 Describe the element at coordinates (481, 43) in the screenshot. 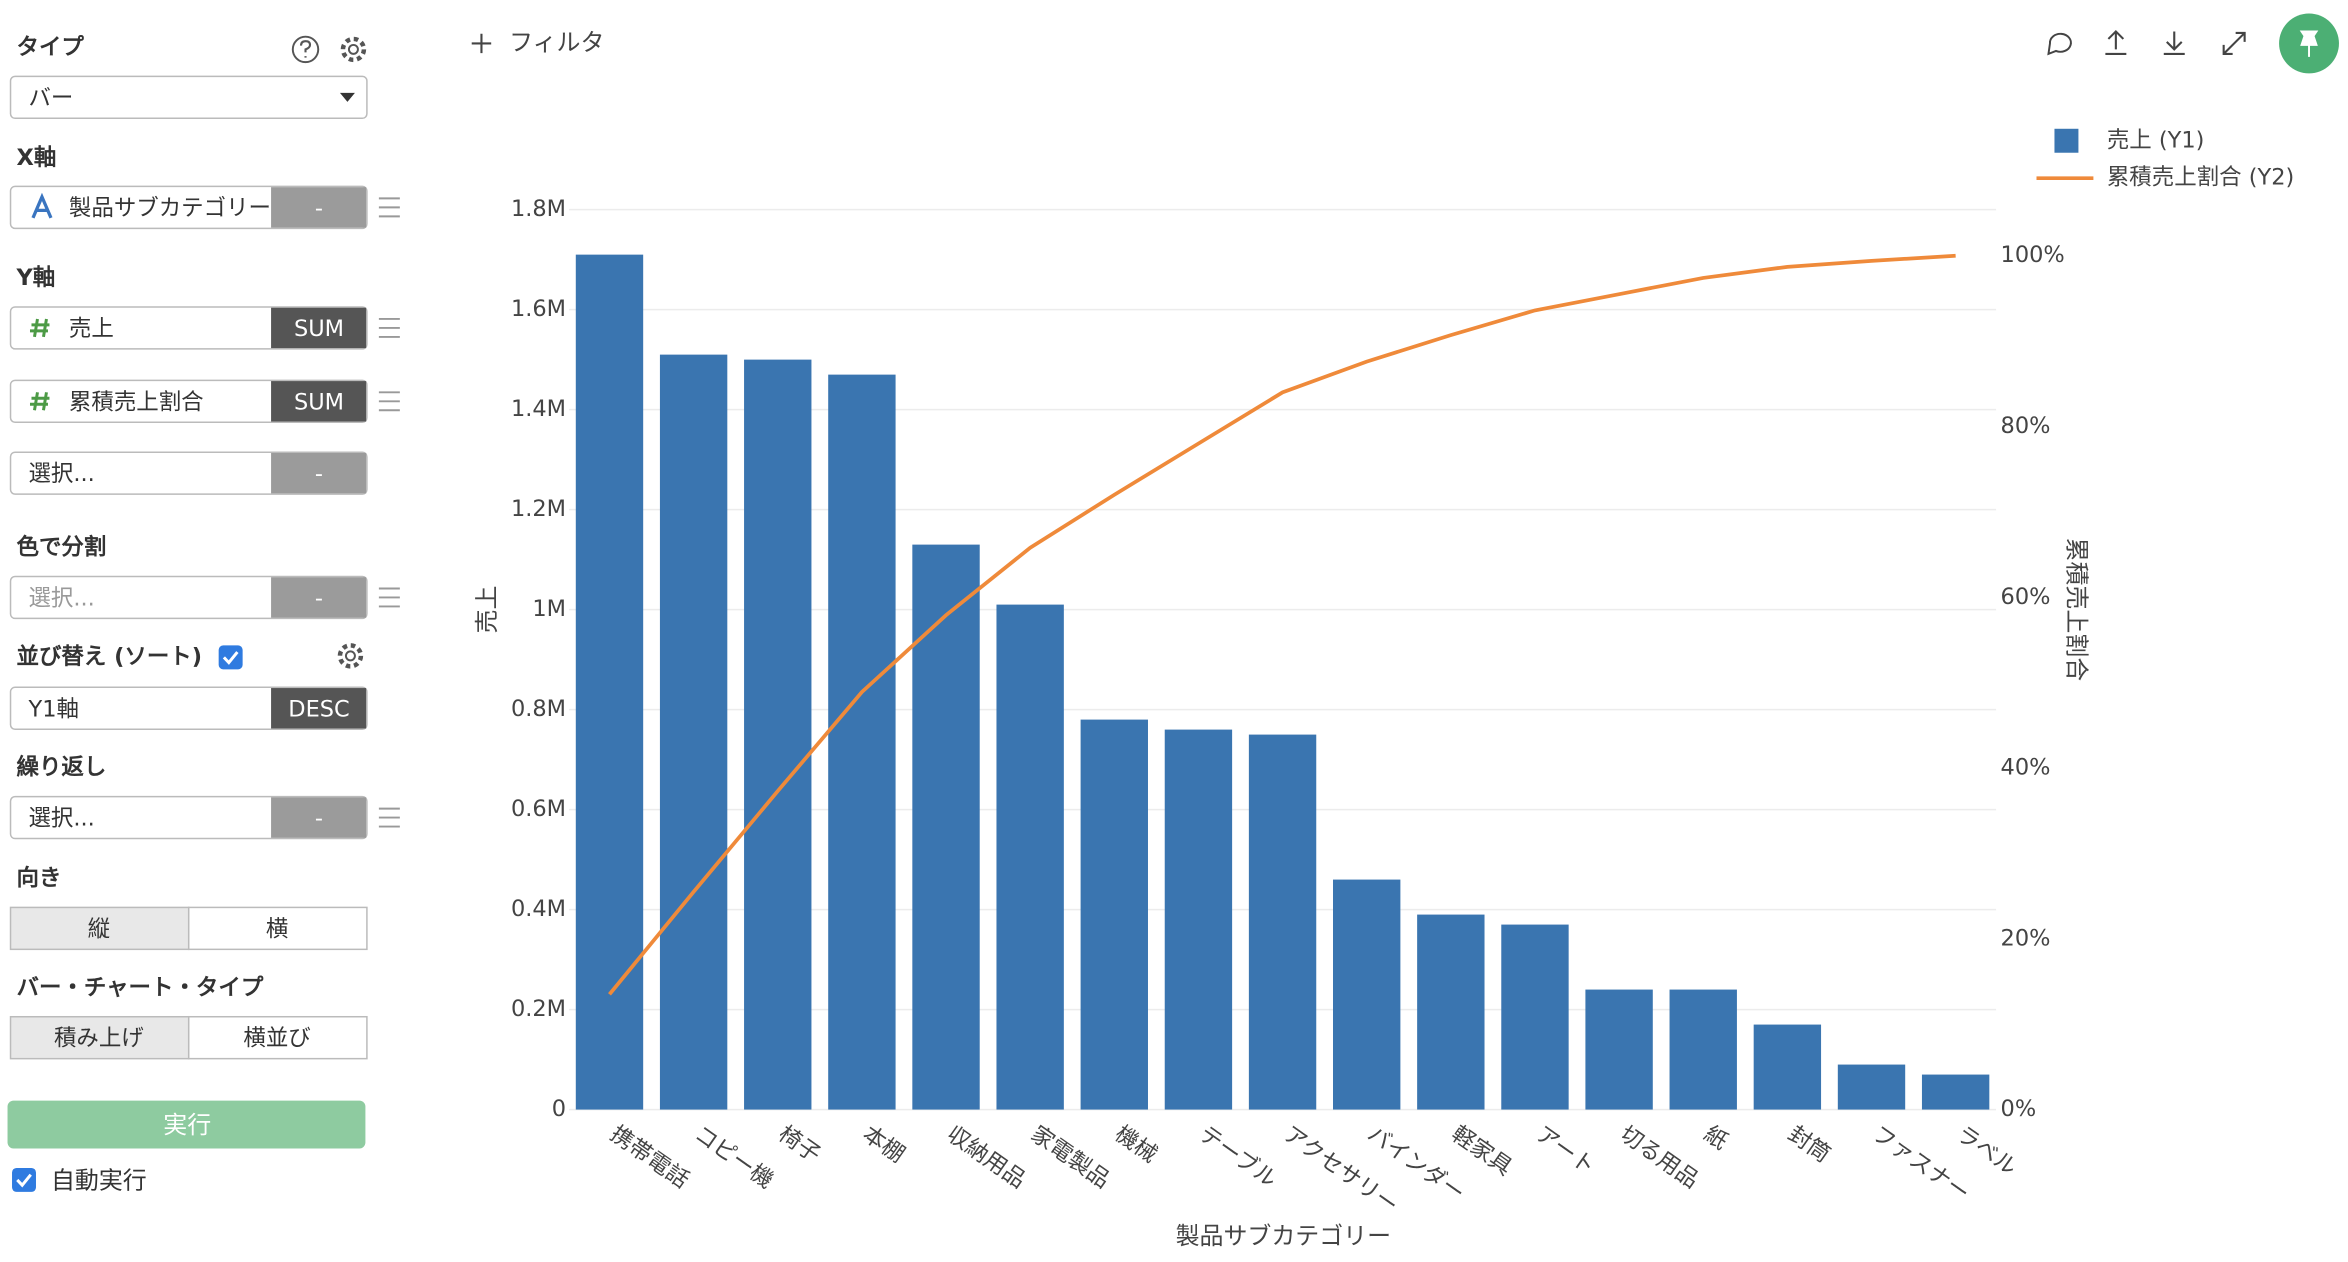

I see `add-filter-icon` at that location.